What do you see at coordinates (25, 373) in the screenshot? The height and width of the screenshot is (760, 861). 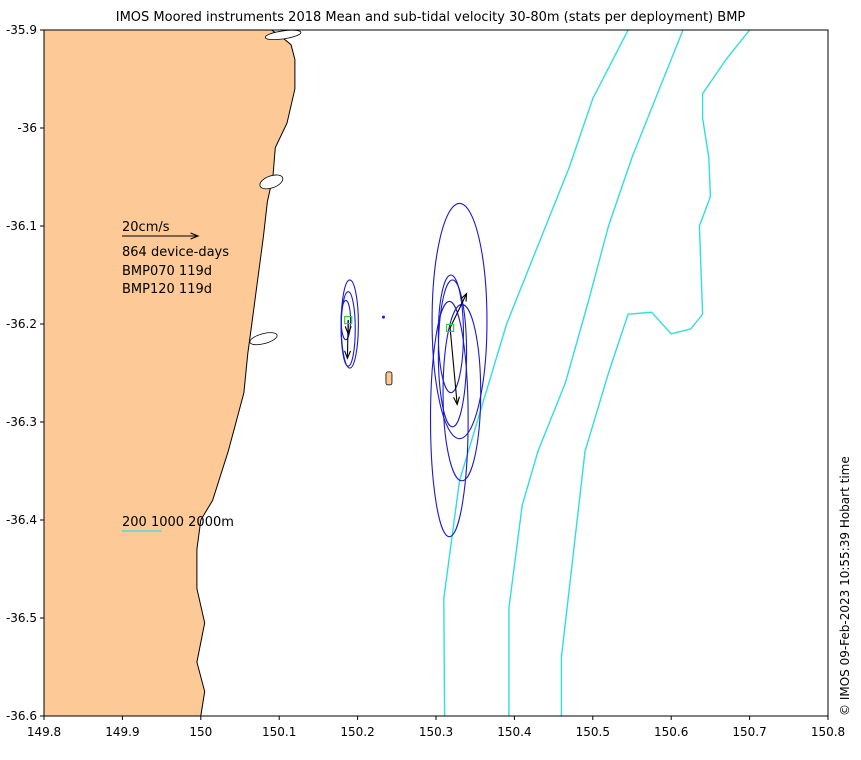 I see `y-axis: -35.9 -36 -36.1 -36.2 -36.3 -36.4 -36.5 -36.6` at bounding box center [25, 373].